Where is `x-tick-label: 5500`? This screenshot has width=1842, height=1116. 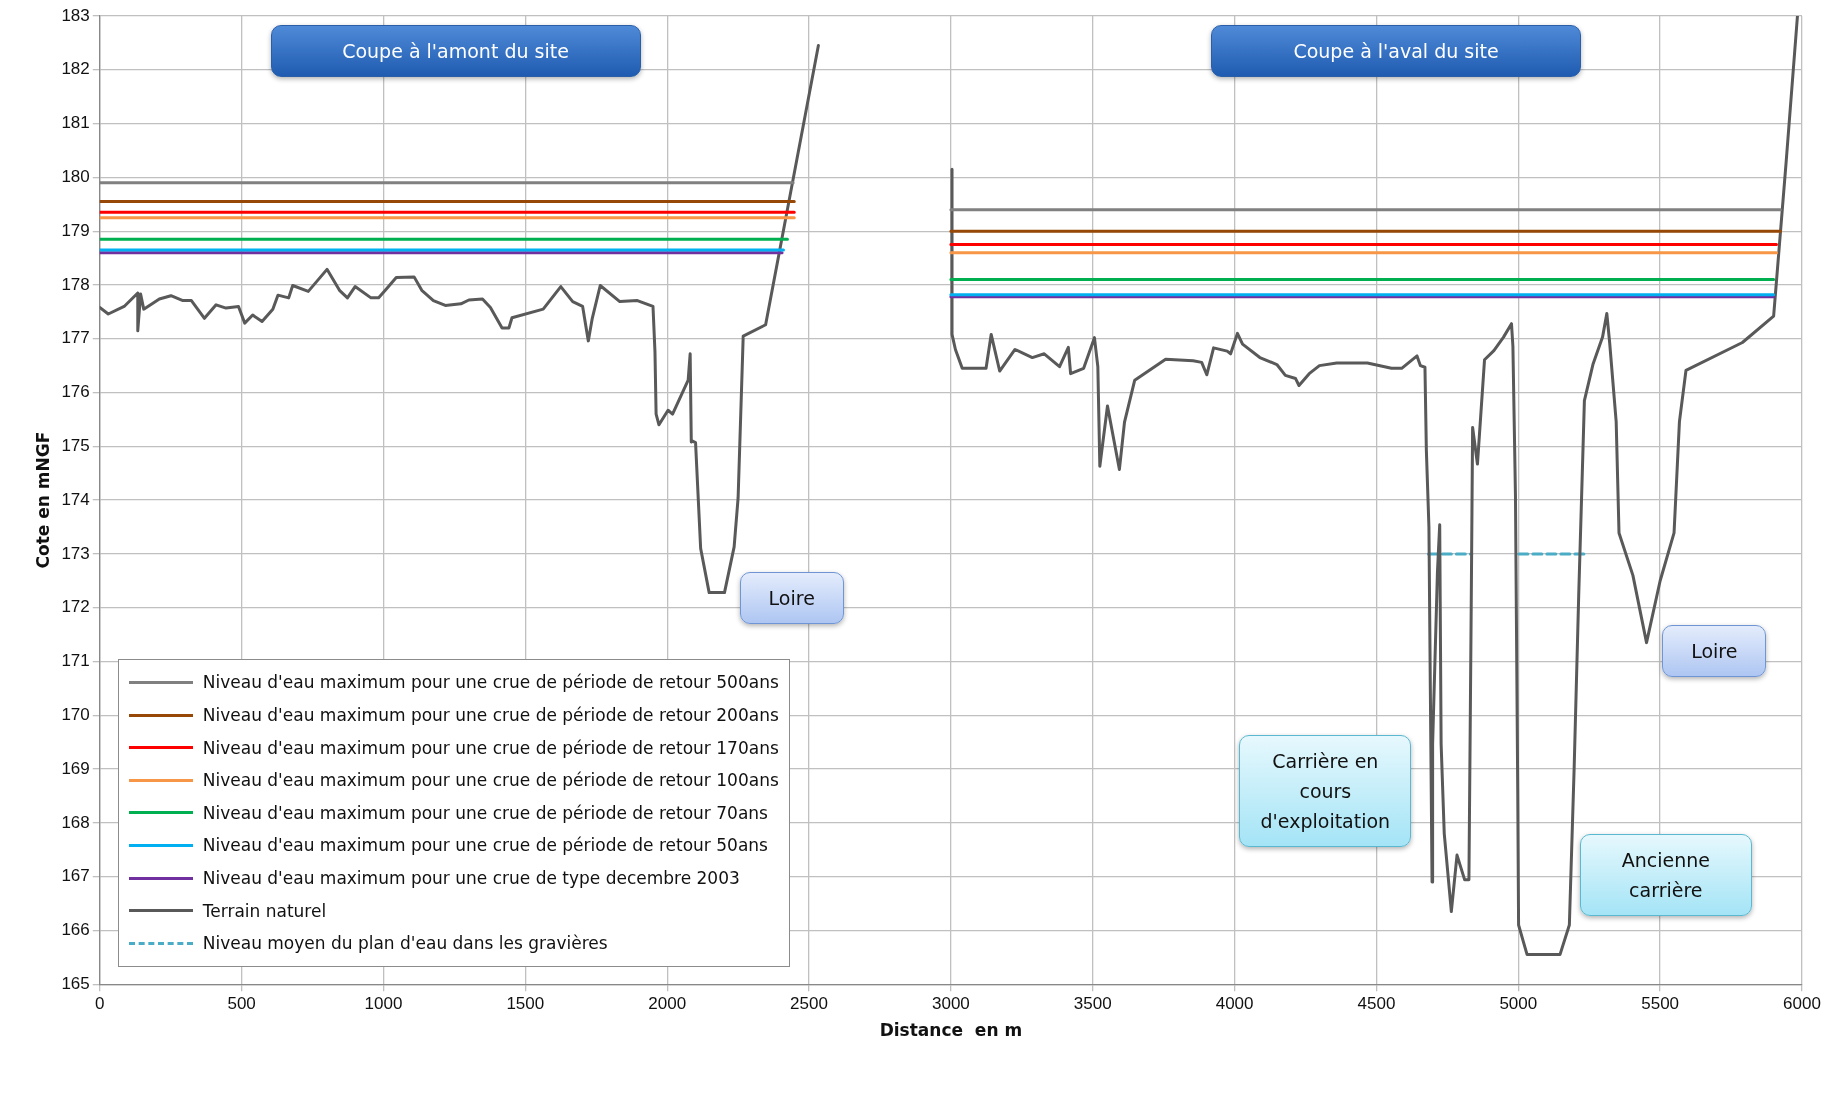
x-tick-label: 5500 is located at coordinates (1660, 1004).